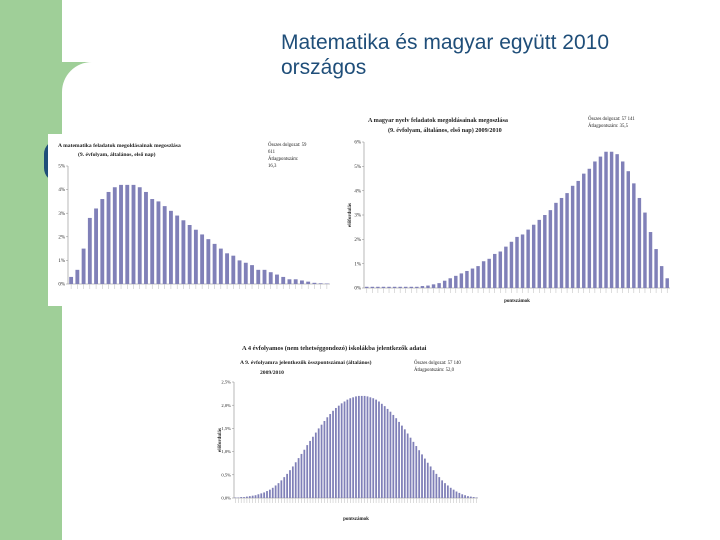 The image size is (720, 540). I want to click on chart-stats-line: 611, so click(272, 152).